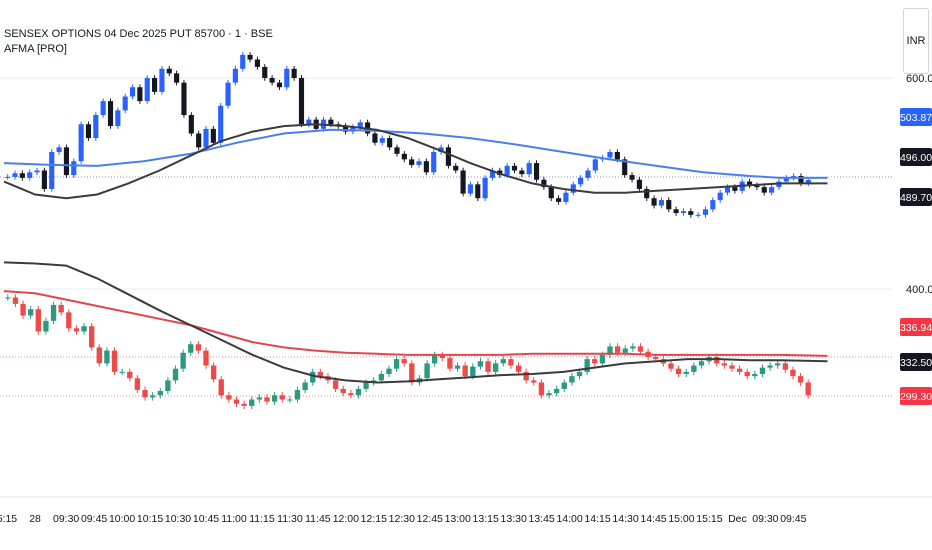  I want to click on x-tick-label: 13:00, so click(458, 519).